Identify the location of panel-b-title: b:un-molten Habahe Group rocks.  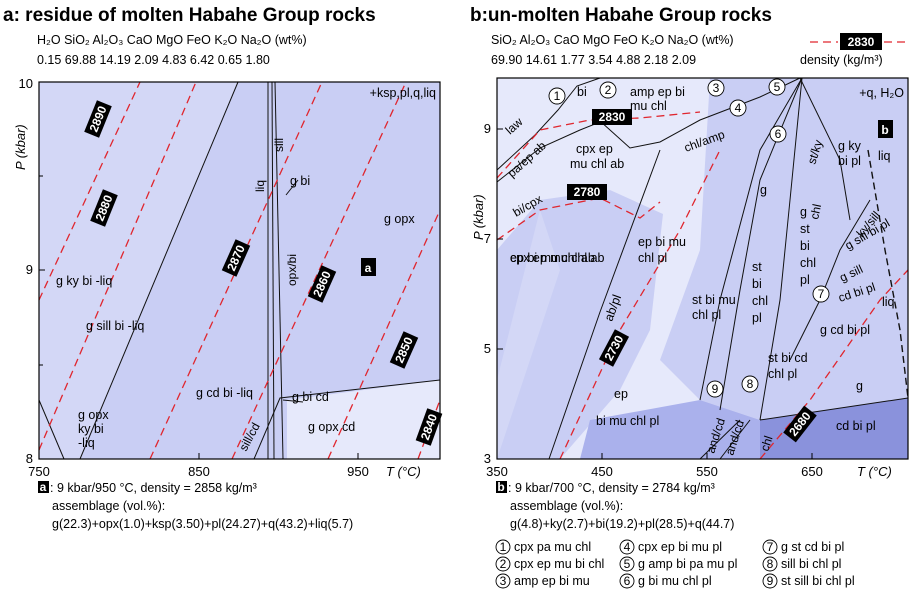
(621, 15).